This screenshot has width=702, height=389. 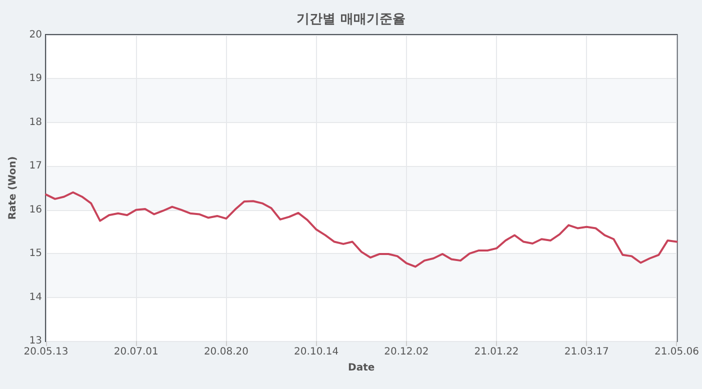 I want to click on x-tick-label: 20.05.13, so click(x=46, y=352).